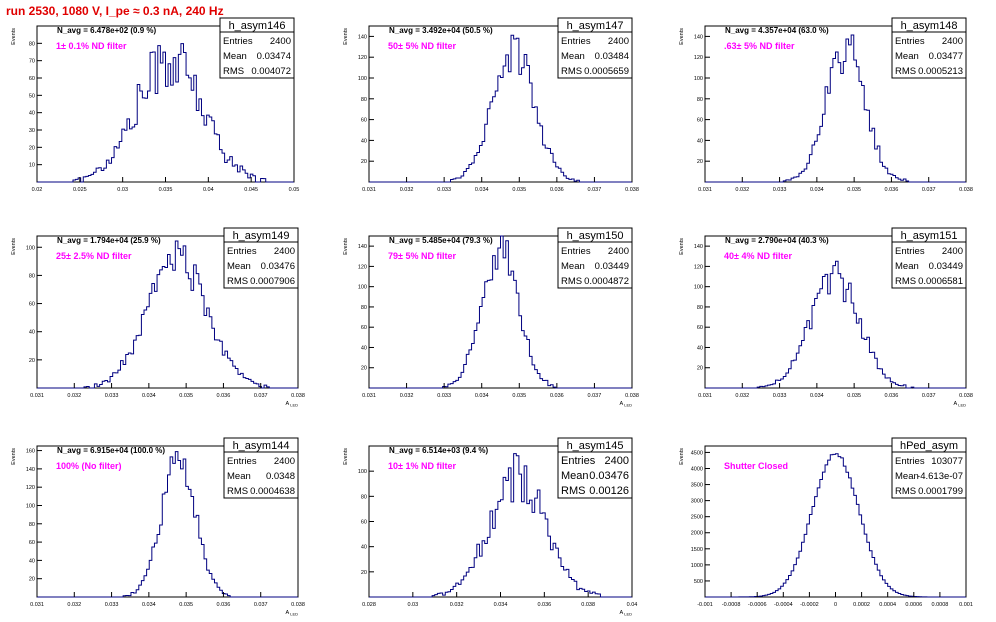  What do you see at coordinates (274, 56) in the screenshot?
I see `stats-value: 0.03474` at bounding box center [274, 56].